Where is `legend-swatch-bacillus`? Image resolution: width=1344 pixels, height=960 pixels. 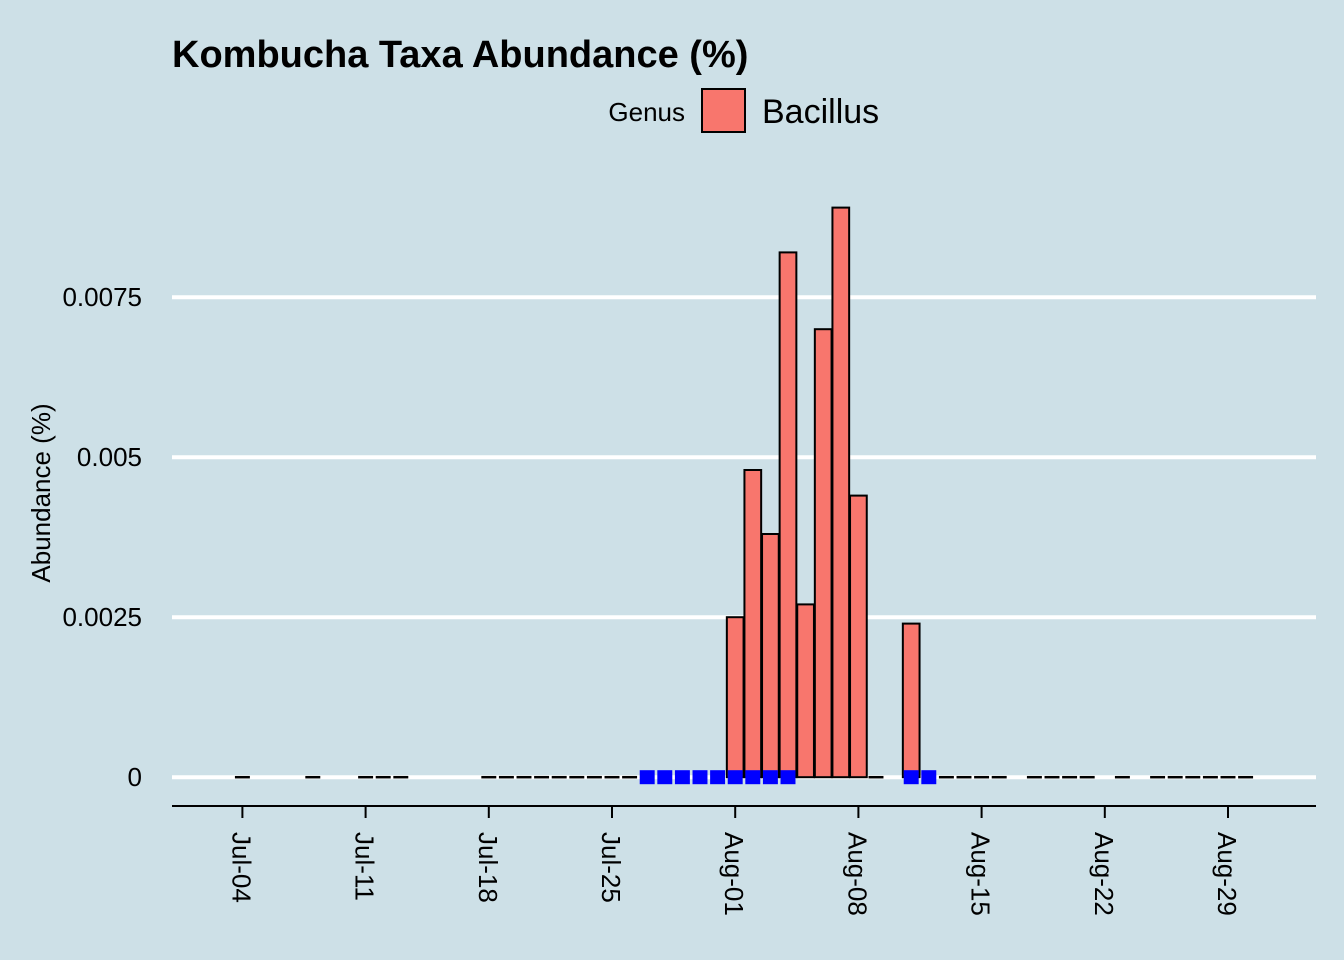 legend-swatch-bacillus is located at coordinates (723, 110).